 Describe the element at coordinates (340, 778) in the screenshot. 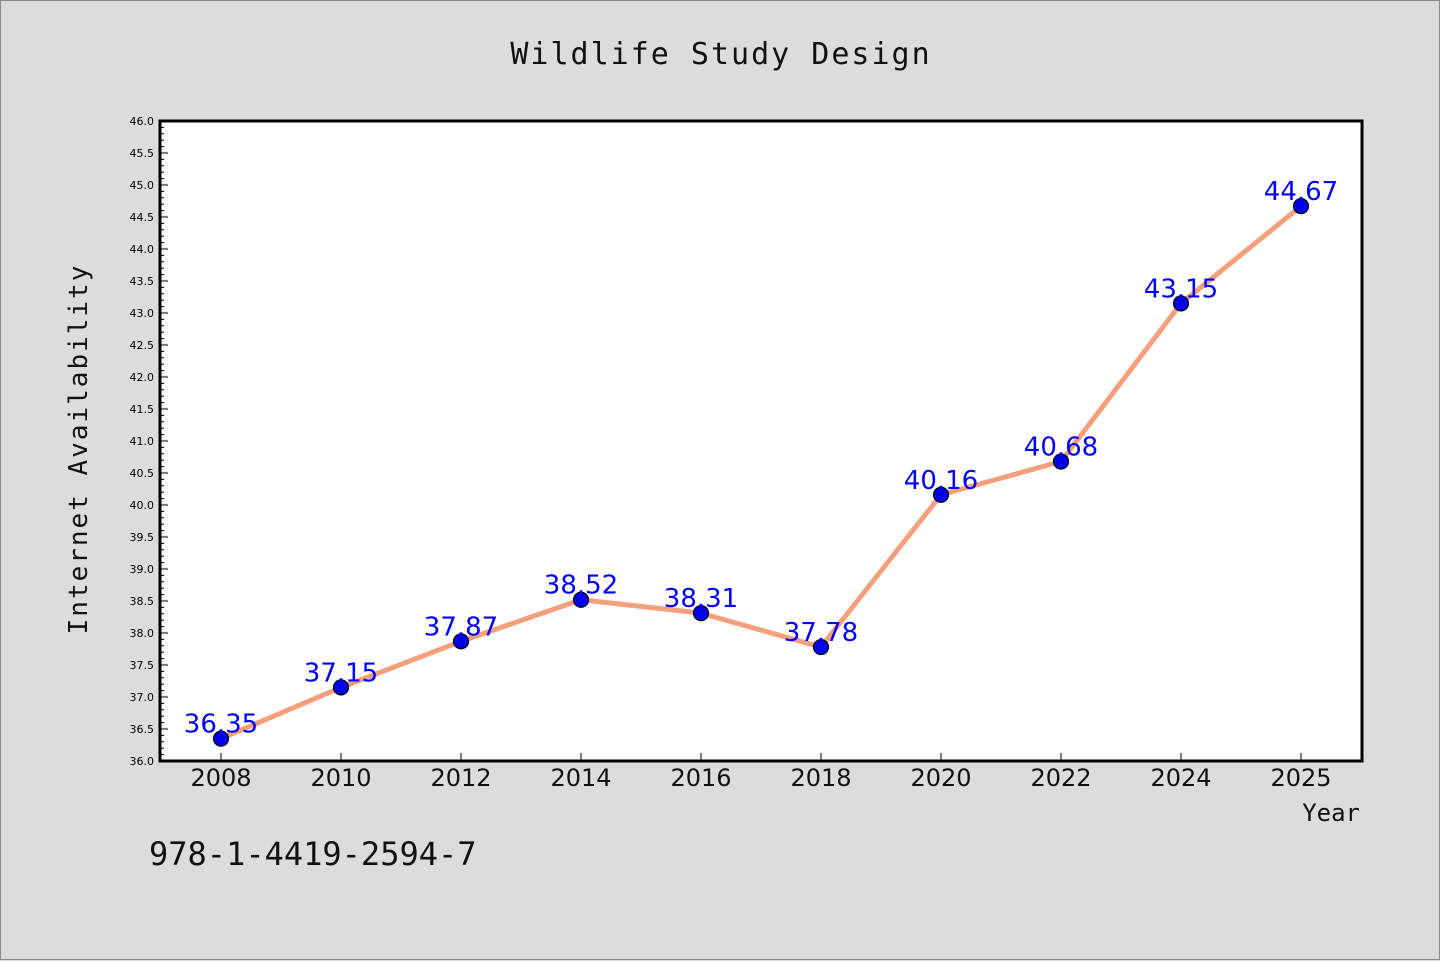

I see `x-tick-label: 2010` at that location.